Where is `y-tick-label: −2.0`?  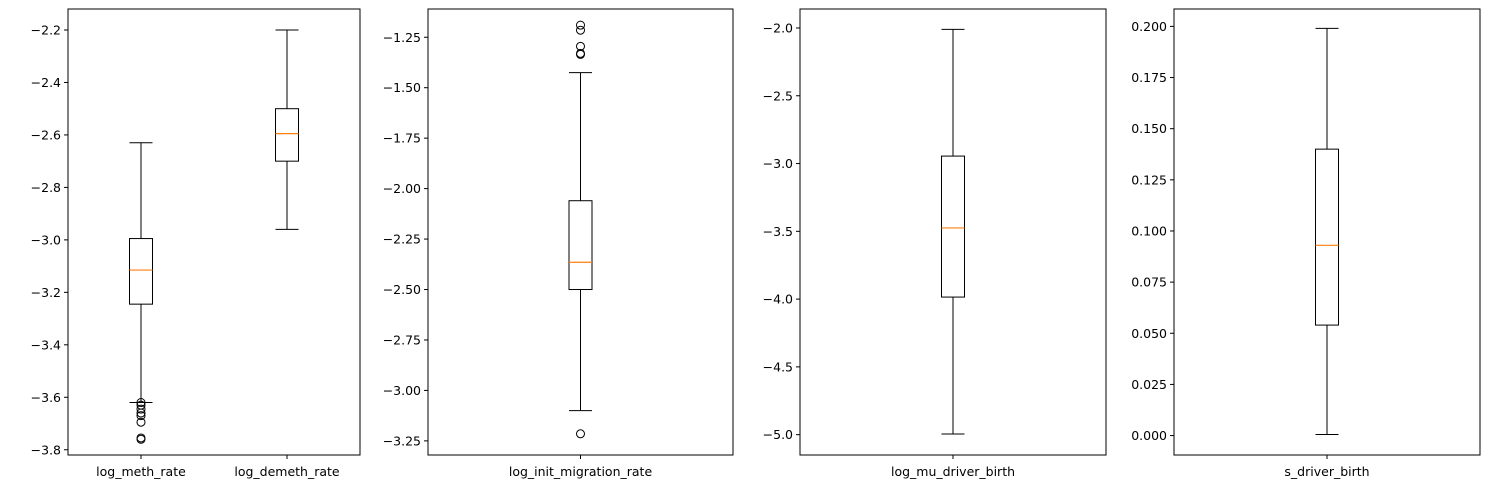 y-tick-label: −2.0 is located at coordinates (778, 27).